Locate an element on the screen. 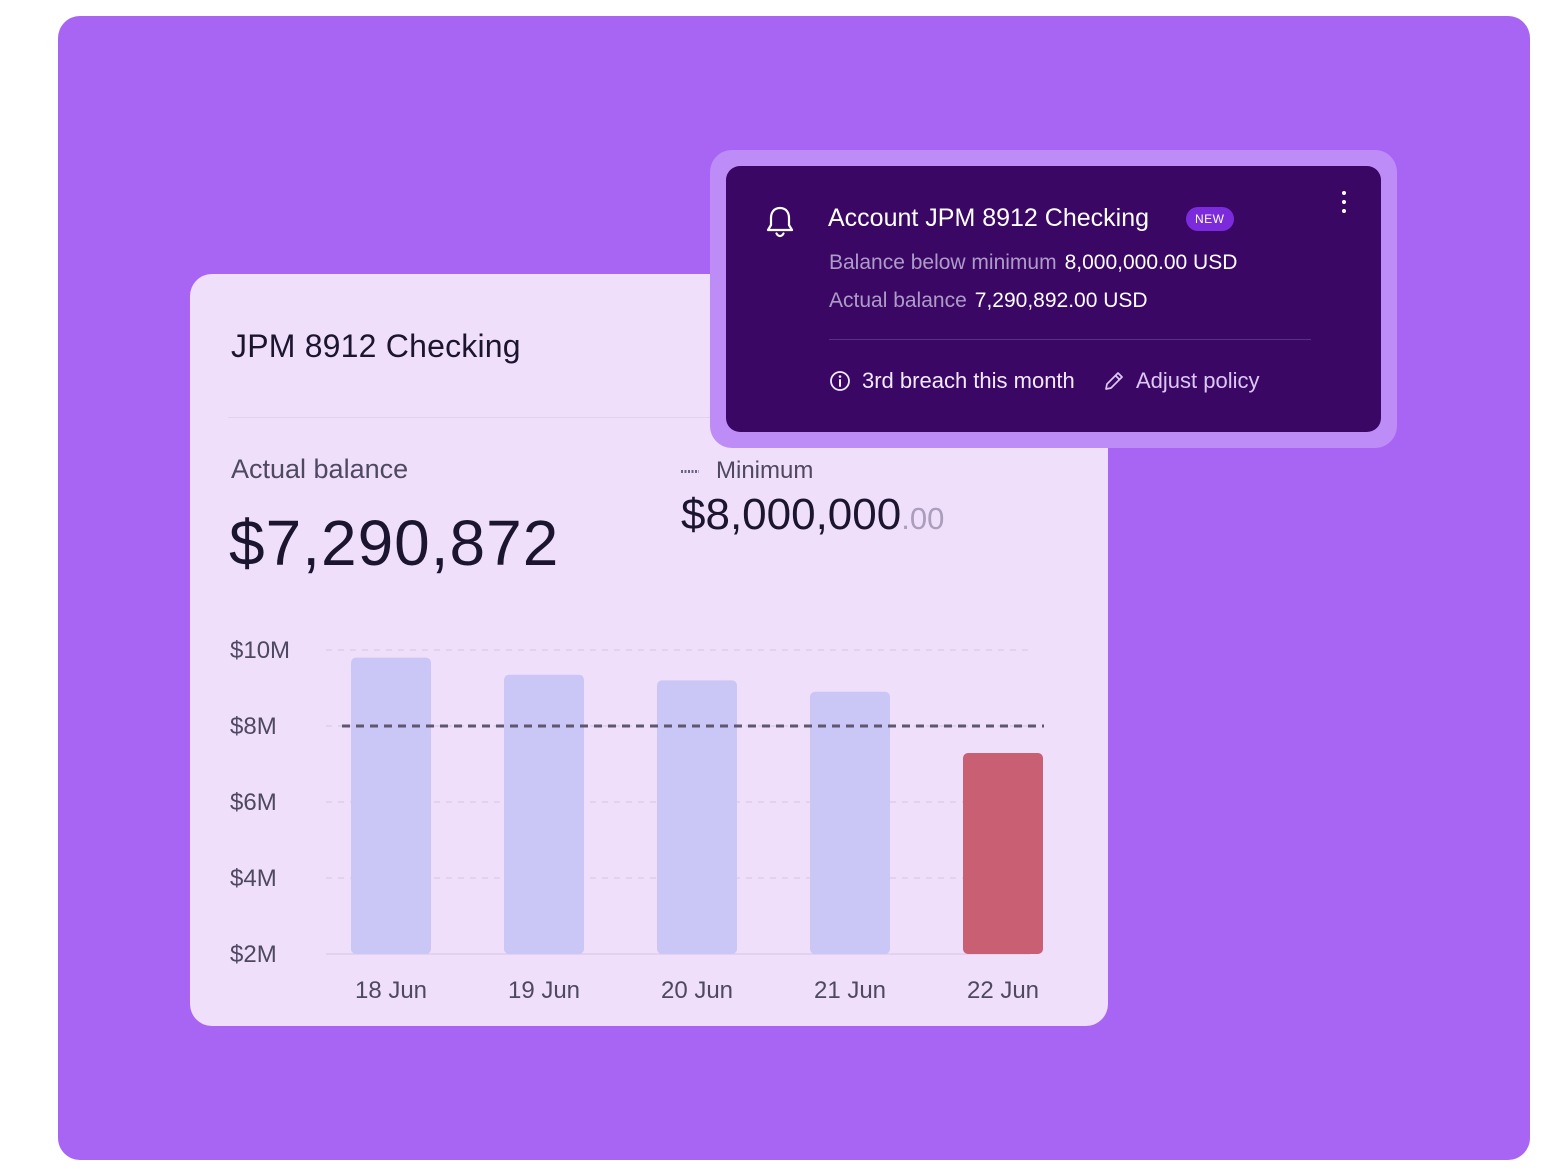 The image size is (1552, 1174). new-badge: NEW is located at coordinates (1210, 219).